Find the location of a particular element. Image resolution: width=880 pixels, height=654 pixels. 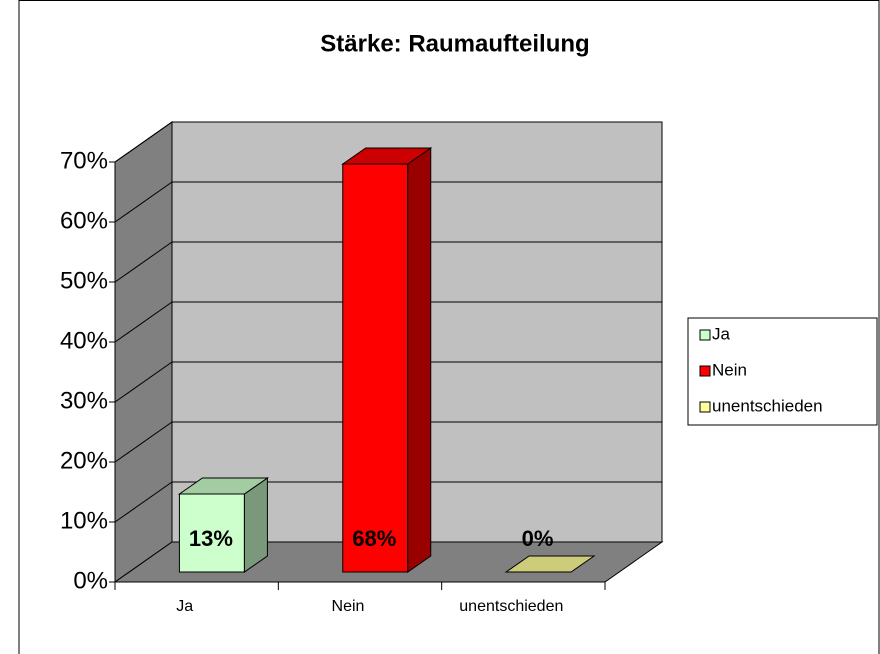

legend-label: unentschieden is located at coordinates (767, 405).